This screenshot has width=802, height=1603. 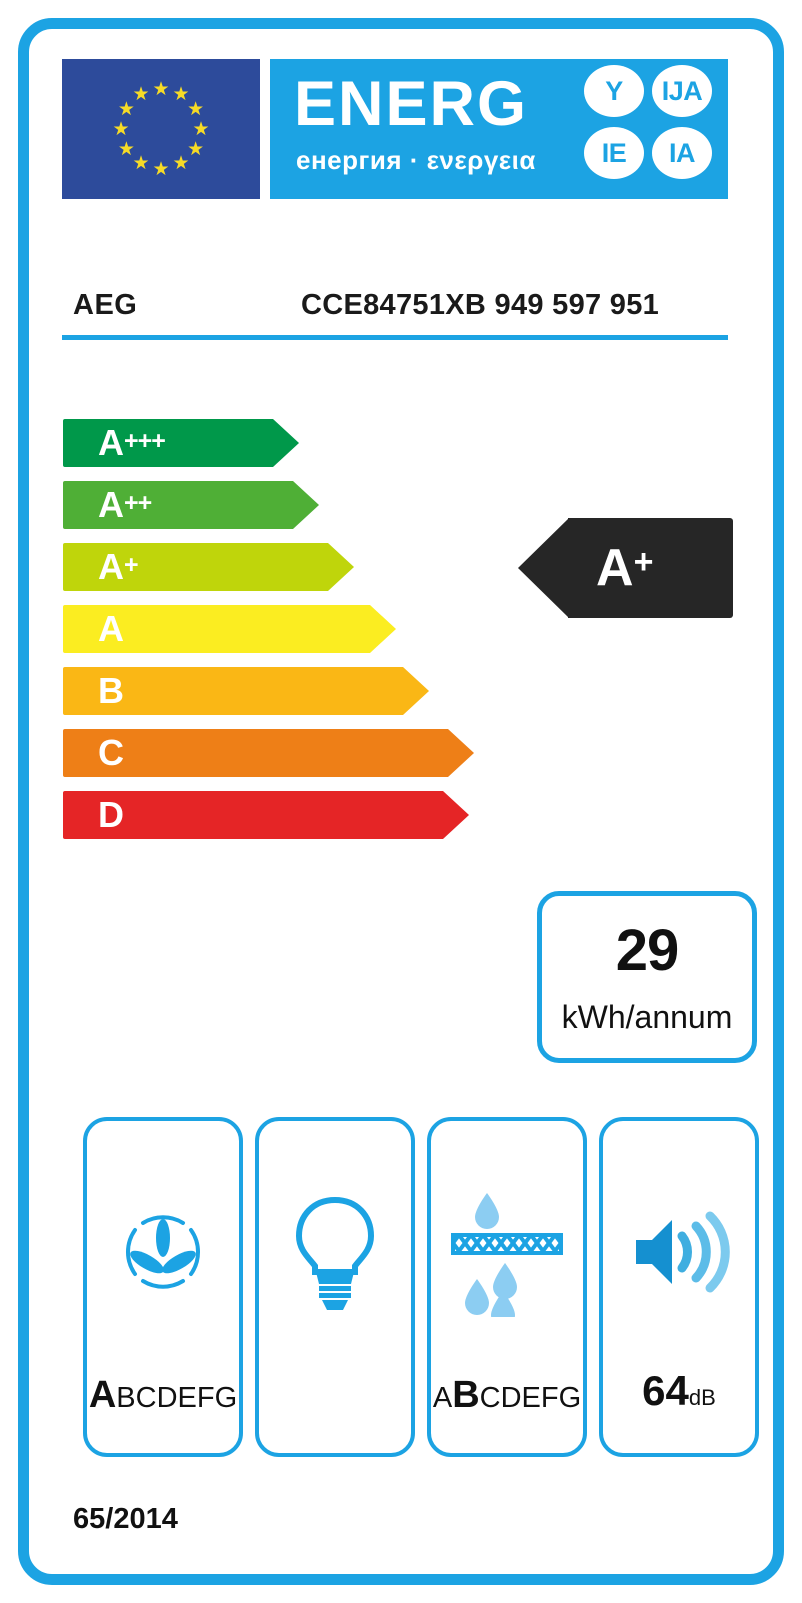 What do you see at coordinates (543, 568) in the screenshot?
I see `rating-arrow-tip` at bounding box center [543, 568].